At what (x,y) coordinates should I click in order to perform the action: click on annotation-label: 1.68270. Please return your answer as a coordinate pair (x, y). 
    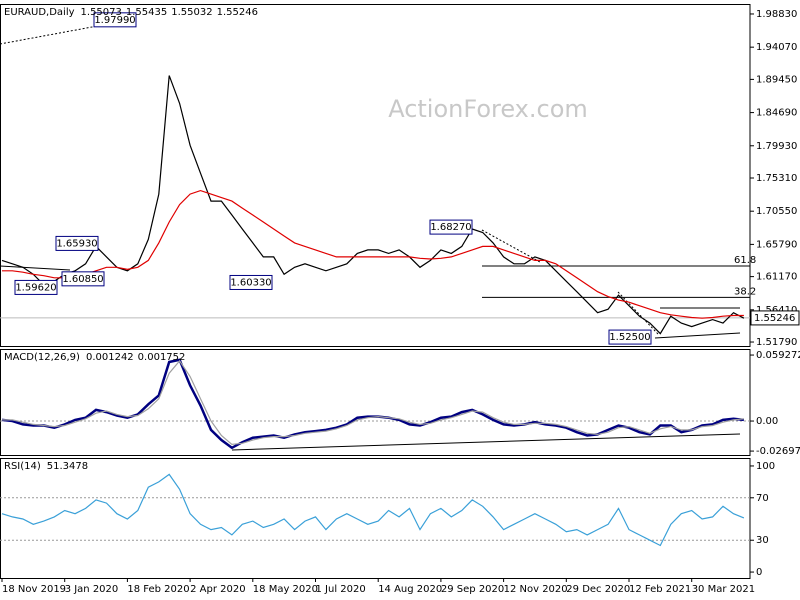
    Looking at the image, I should click on (450, 227).